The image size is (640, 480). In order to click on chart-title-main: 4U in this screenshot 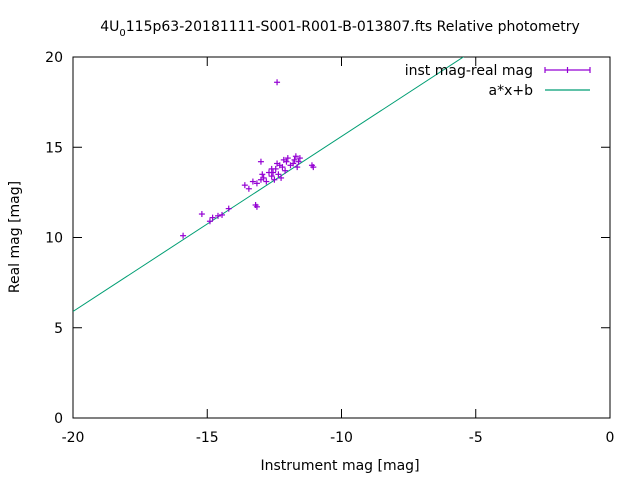, I will do `click(109, 27)`.